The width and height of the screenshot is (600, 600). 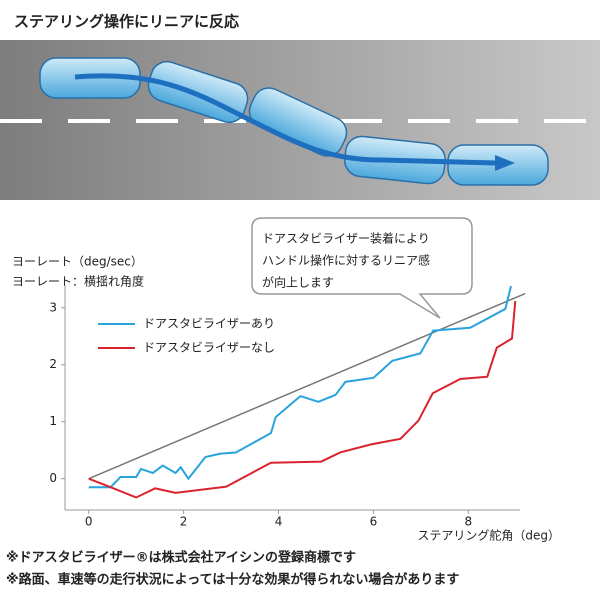 What do you see at coordinates (181, 558) in the screenshot?
I see `footnote: ※ドアスタビライザー®は株式会社アイシンの登録商標です` at bounding box center [181, 558].